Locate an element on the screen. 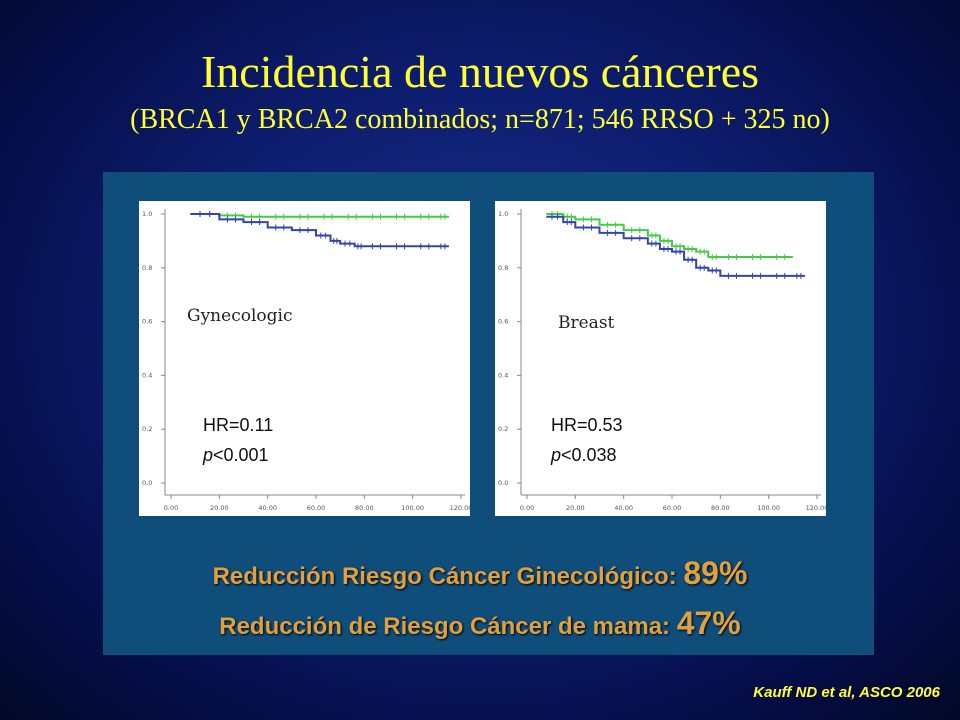 This screenshot has width=960, height=720. summary-breast: Reducción de Riesgo Cáncer de mama: 47% is located at coordinates (480, 625).